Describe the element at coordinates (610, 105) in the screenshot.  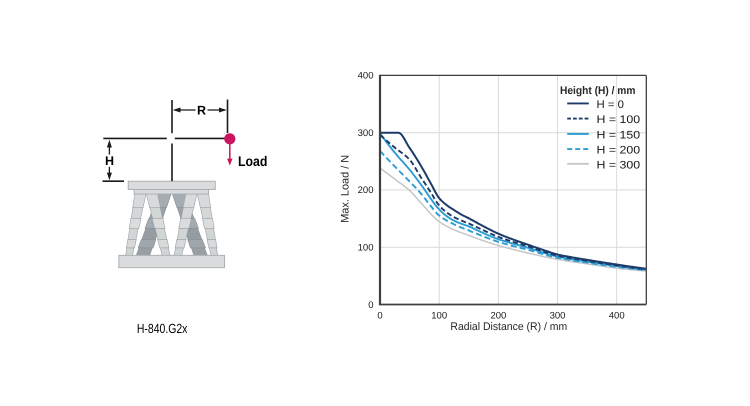
I see `svg-text: H = 0` at that location.